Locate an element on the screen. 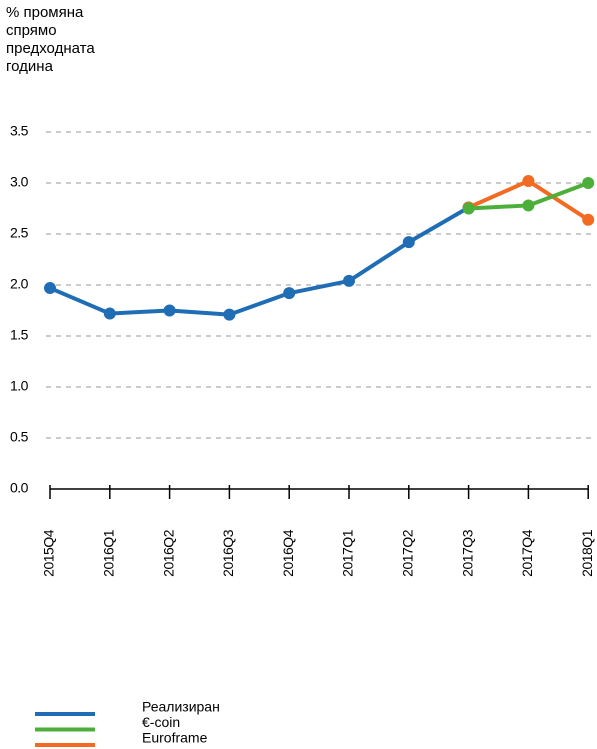  x-tick-label: 2016Q1 is located at coordinates (109, 553).